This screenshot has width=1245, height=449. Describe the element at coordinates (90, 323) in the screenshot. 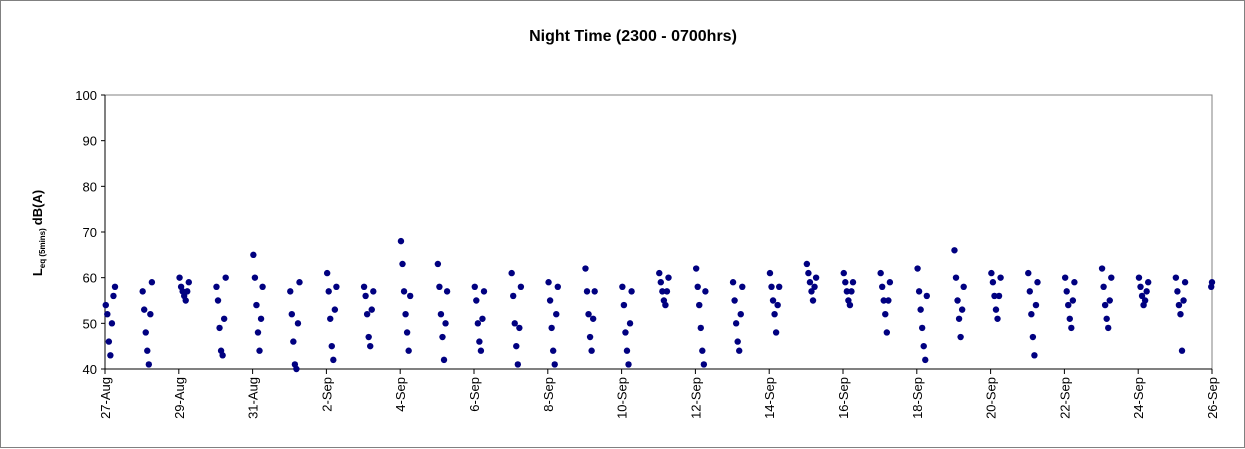

I see `y-tick-label: 50` at that location.